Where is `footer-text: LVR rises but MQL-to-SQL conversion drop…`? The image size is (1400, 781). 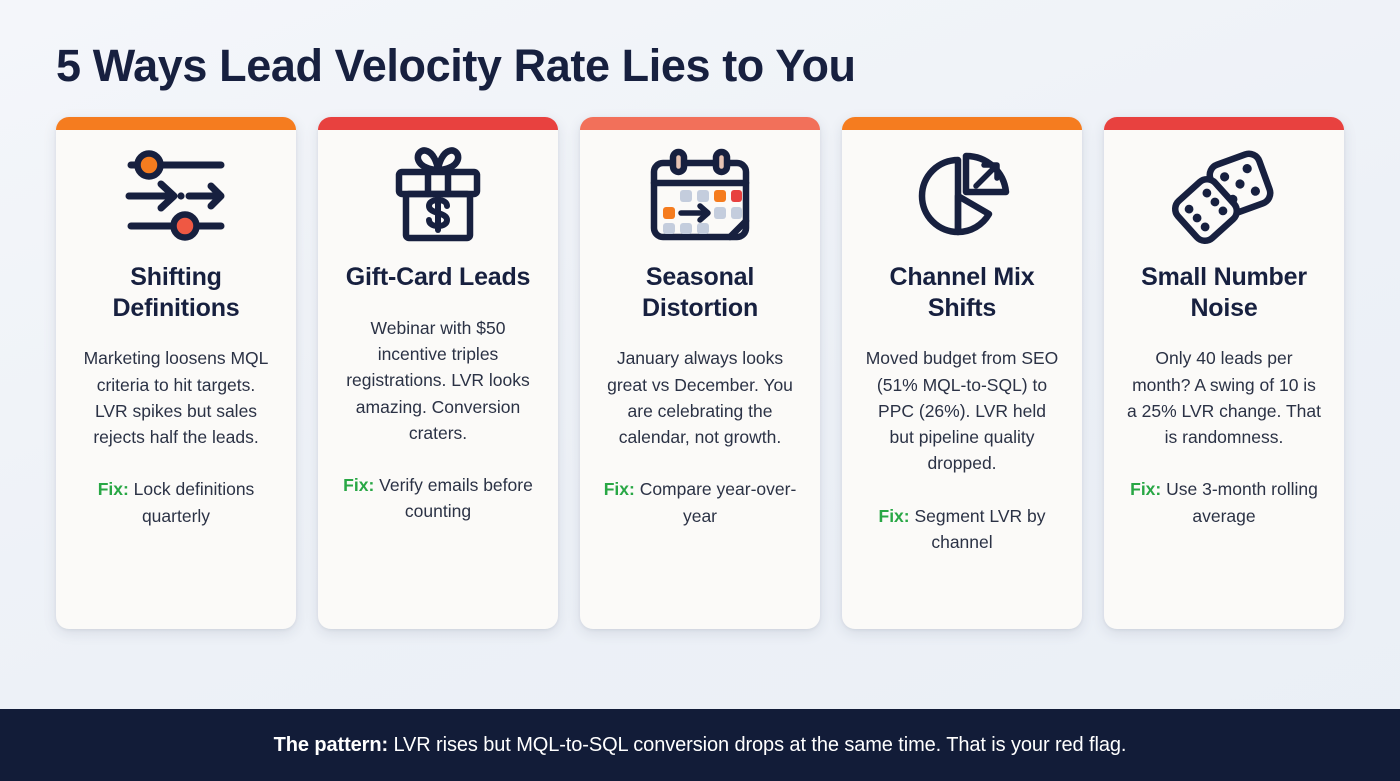 footer-text: LVR rises but MQL-to-SQL conversion drop… is located at coordinates (757, 744).